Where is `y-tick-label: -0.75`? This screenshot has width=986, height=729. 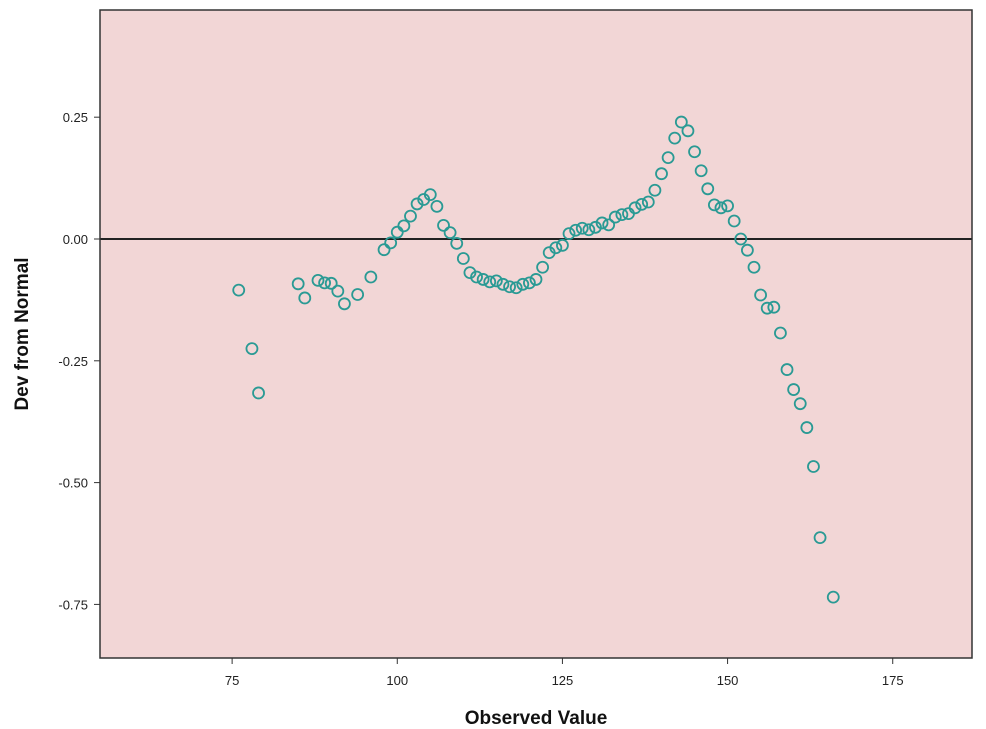 y-tick-label: -0.75 is located at coordinates (73, 604).